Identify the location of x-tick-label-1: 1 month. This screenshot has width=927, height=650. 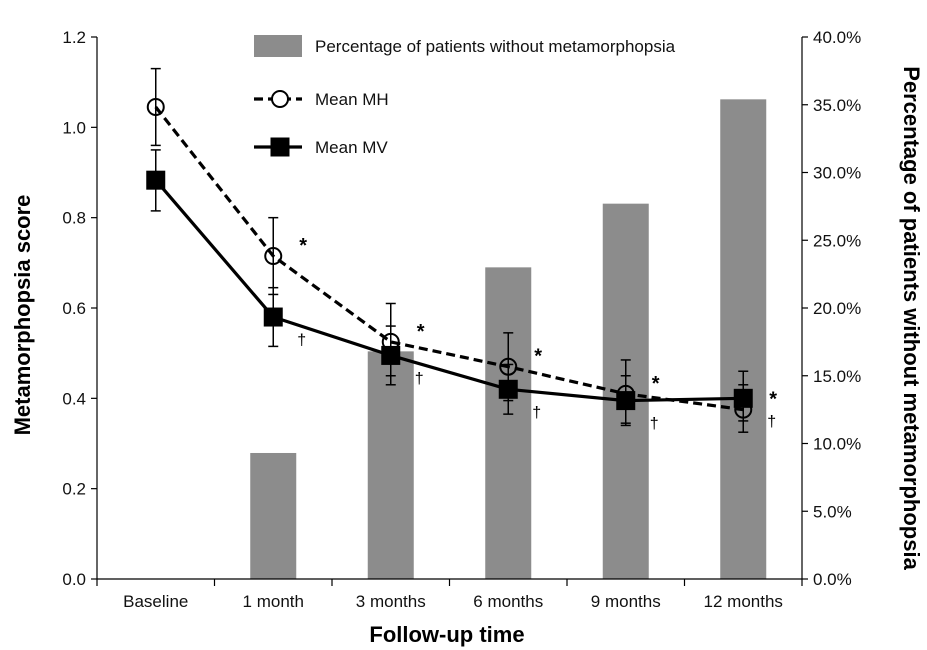
(273, 601).